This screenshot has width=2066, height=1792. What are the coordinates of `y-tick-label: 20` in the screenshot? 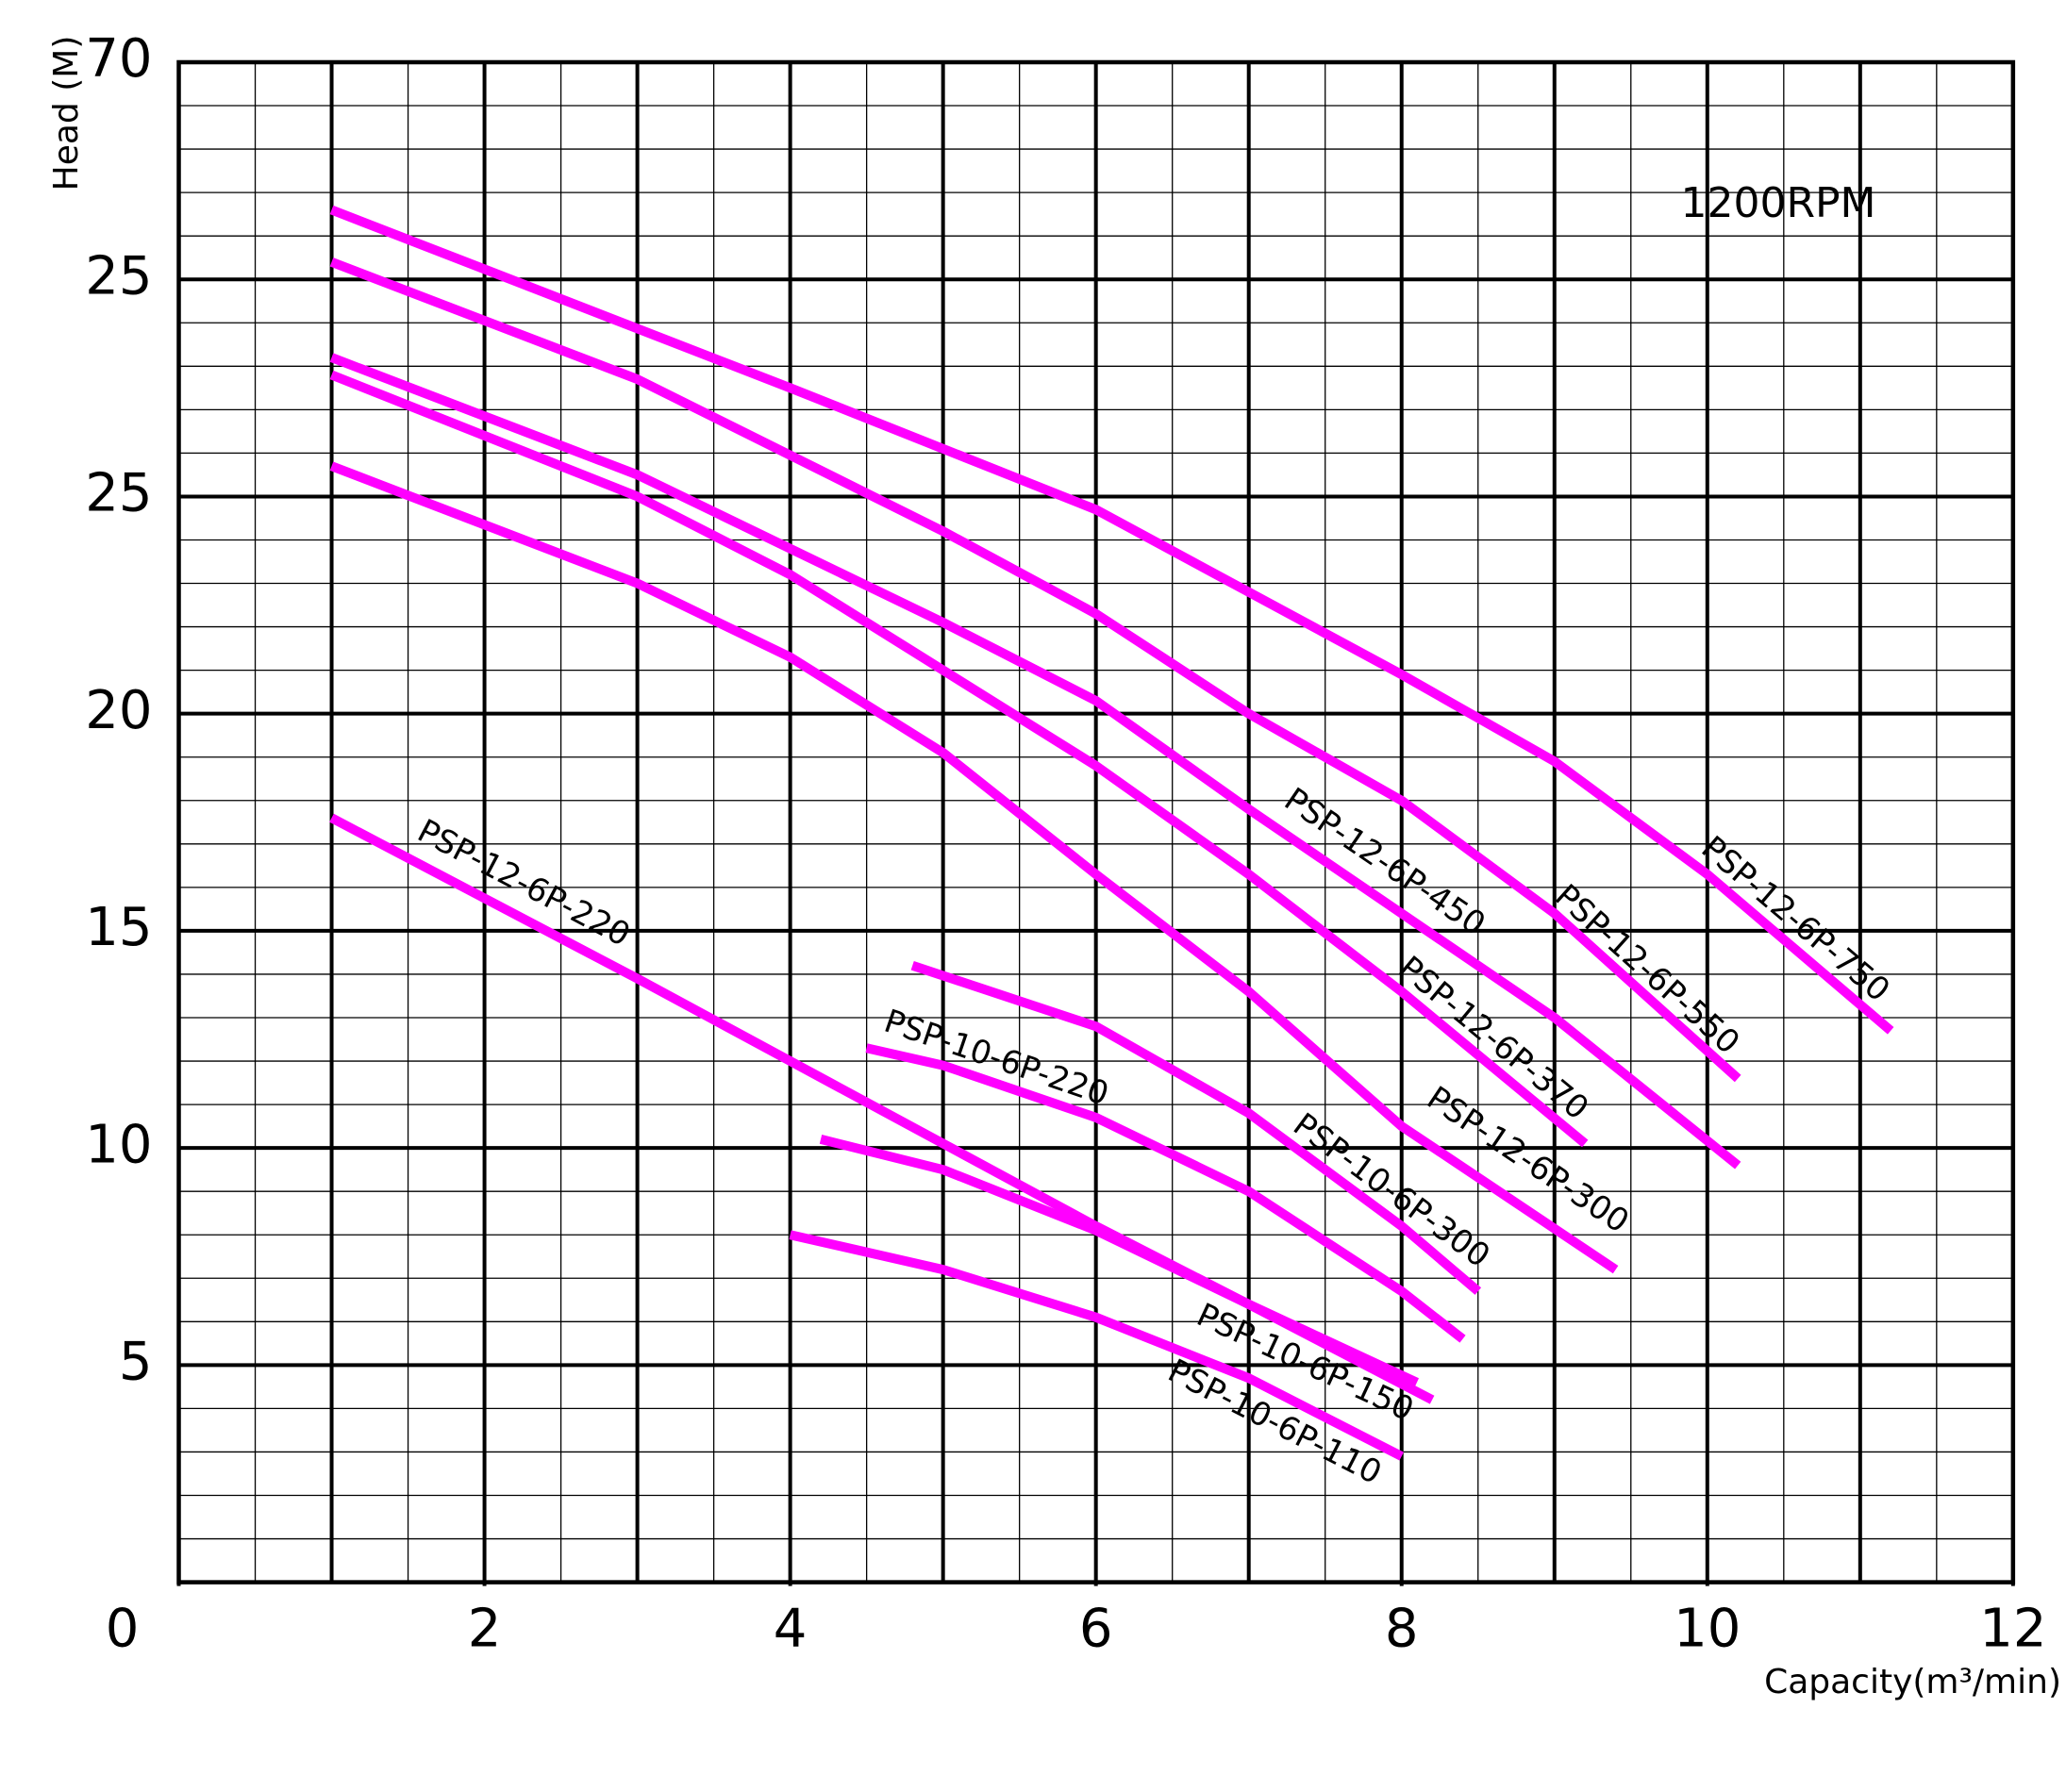 It's located at (119, 710).